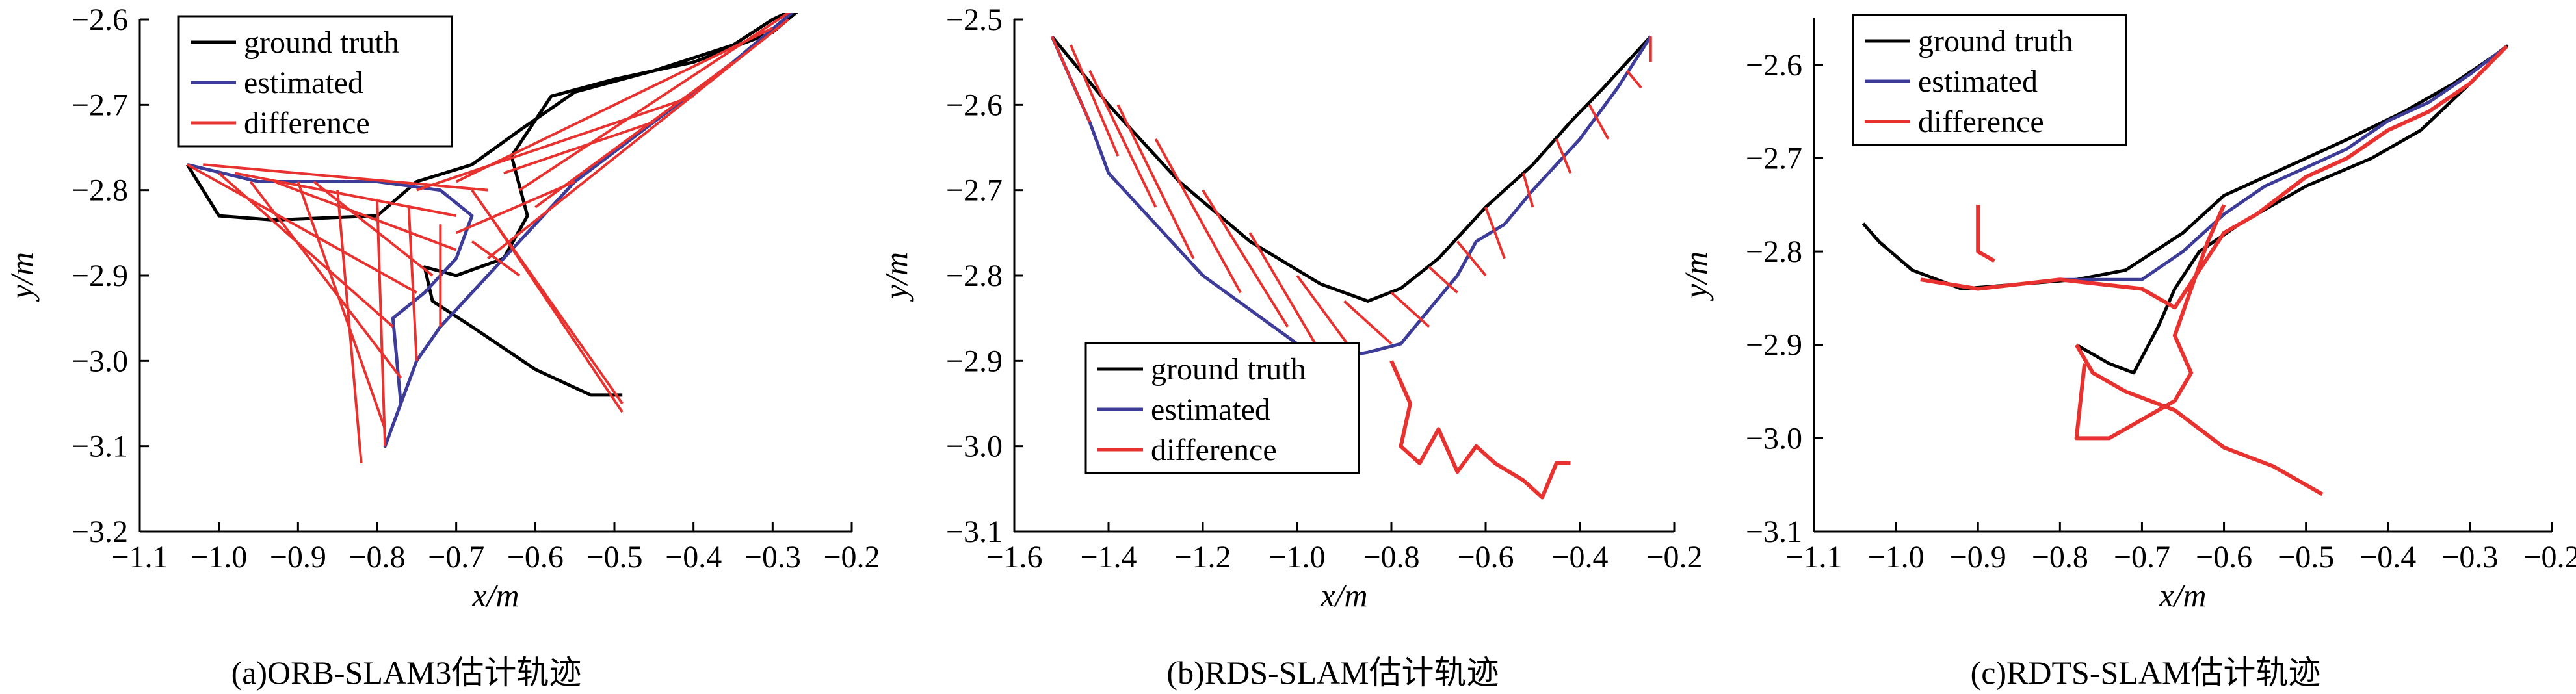 The height and width of the screenshot is (694, 2576). I want to click on x-tick-label: −0.3, so click(772, 557).